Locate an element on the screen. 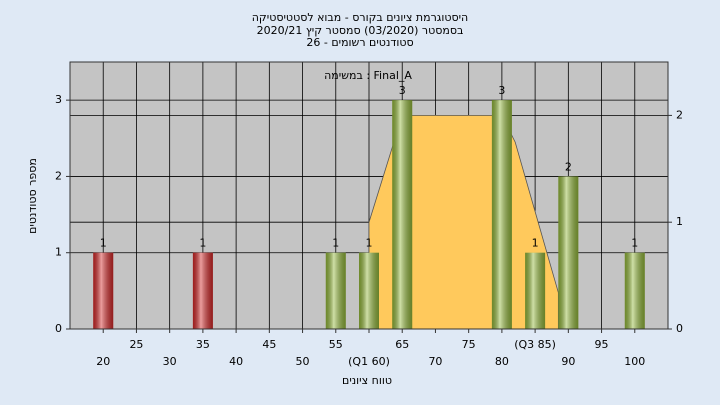 This screenshot has width=720, height=405. x-tick-label: 55 is located at coordinates (336, 344).